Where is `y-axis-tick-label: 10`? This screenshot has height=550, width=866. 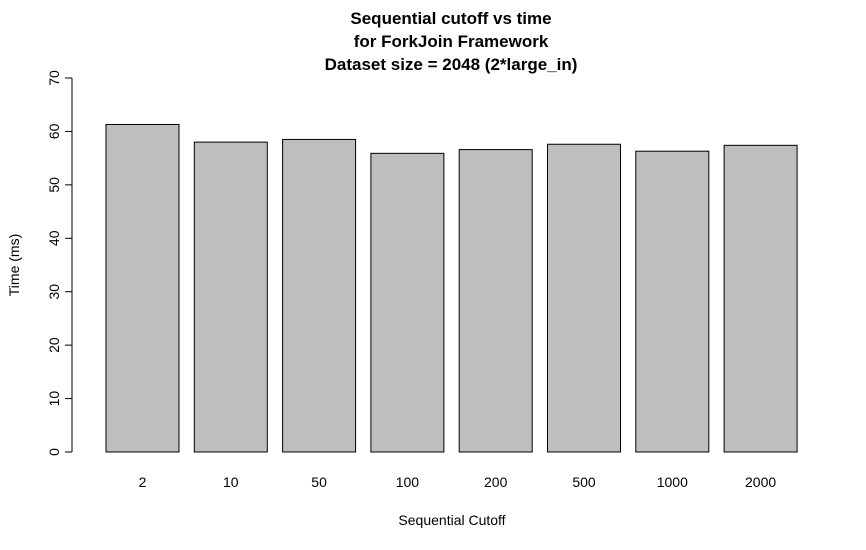 y-axis-tick-label: 10 is located at coordinates (54, 399).